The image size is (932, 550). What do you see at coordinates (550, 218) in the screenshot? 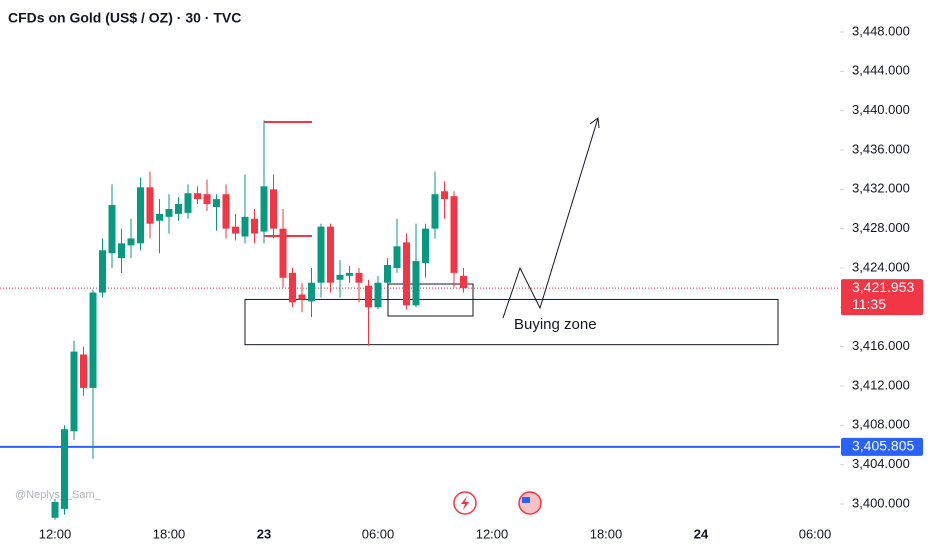
I see `arrow-path` at bounding box center [550, 218].